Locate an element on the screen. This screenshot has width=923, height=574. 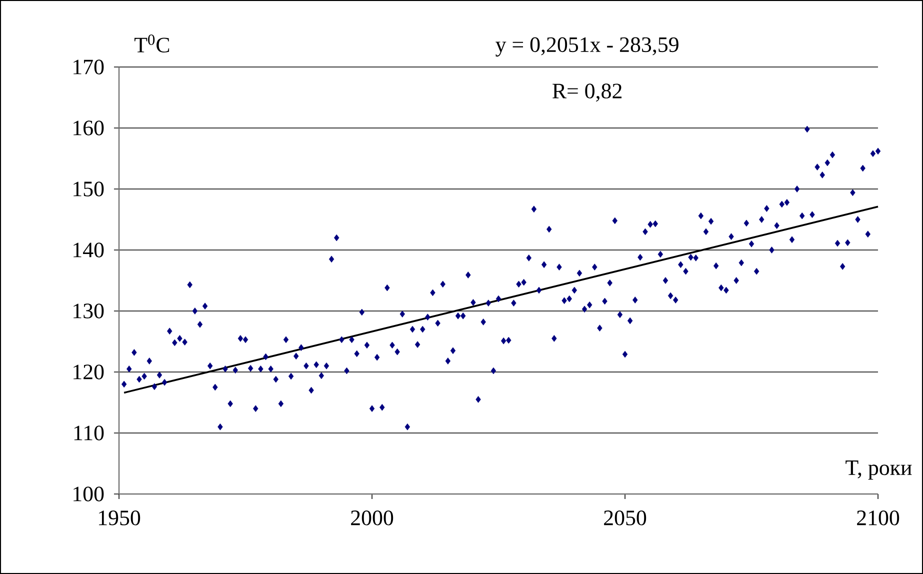
y-tick-label: 100 is located at coordinates (89, 494).